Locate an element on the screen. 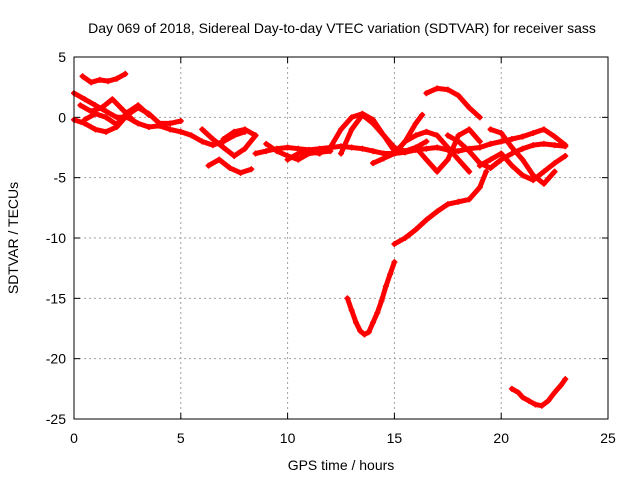 This screenshot has width=640, height=480. y-tick-label: -20 is located at coordinates (56, 359).